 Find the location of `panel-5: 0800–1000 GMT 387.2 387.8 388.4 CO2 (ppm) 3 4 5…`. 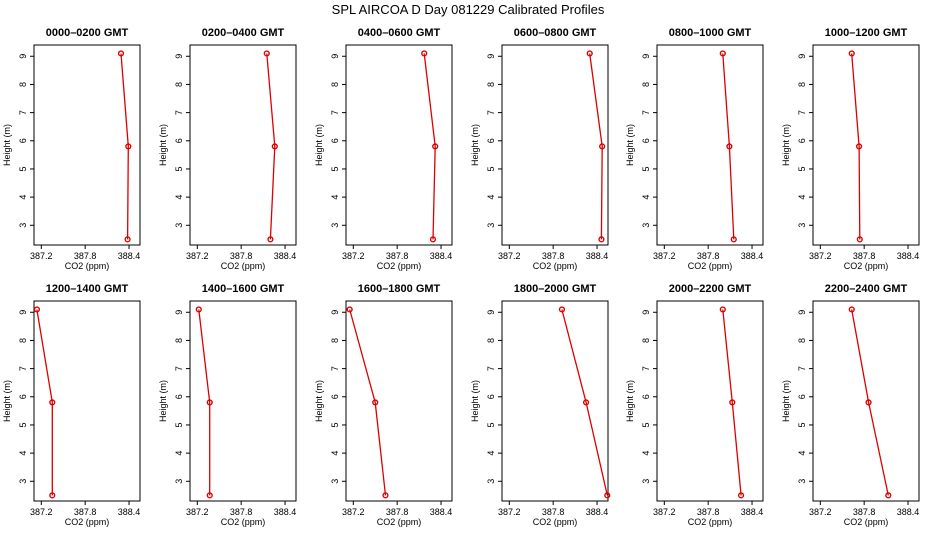

panel-5: 0800–1000 GMT 387.2 387.8 388.4 CO2 (ppm) 3 4 5… is located at coordinates (694, 149).